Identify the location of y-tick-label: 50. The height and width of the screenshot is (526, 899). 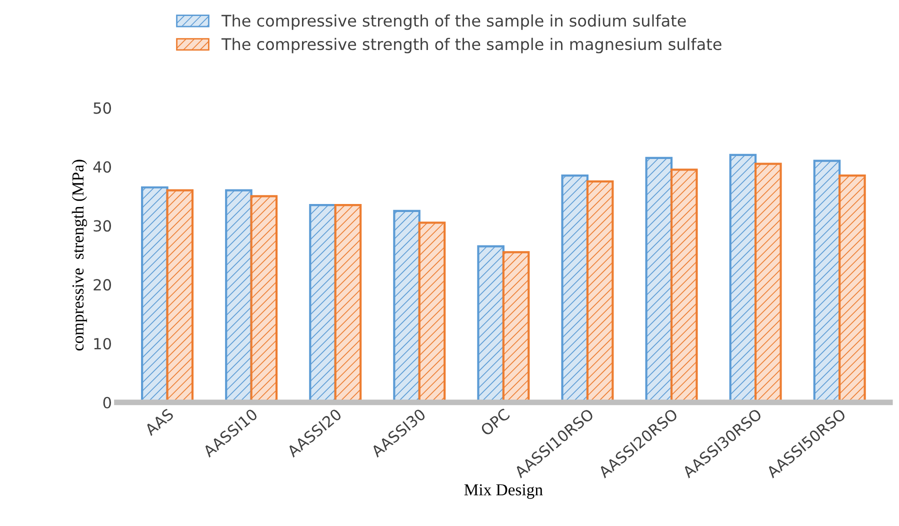
(102, 108).